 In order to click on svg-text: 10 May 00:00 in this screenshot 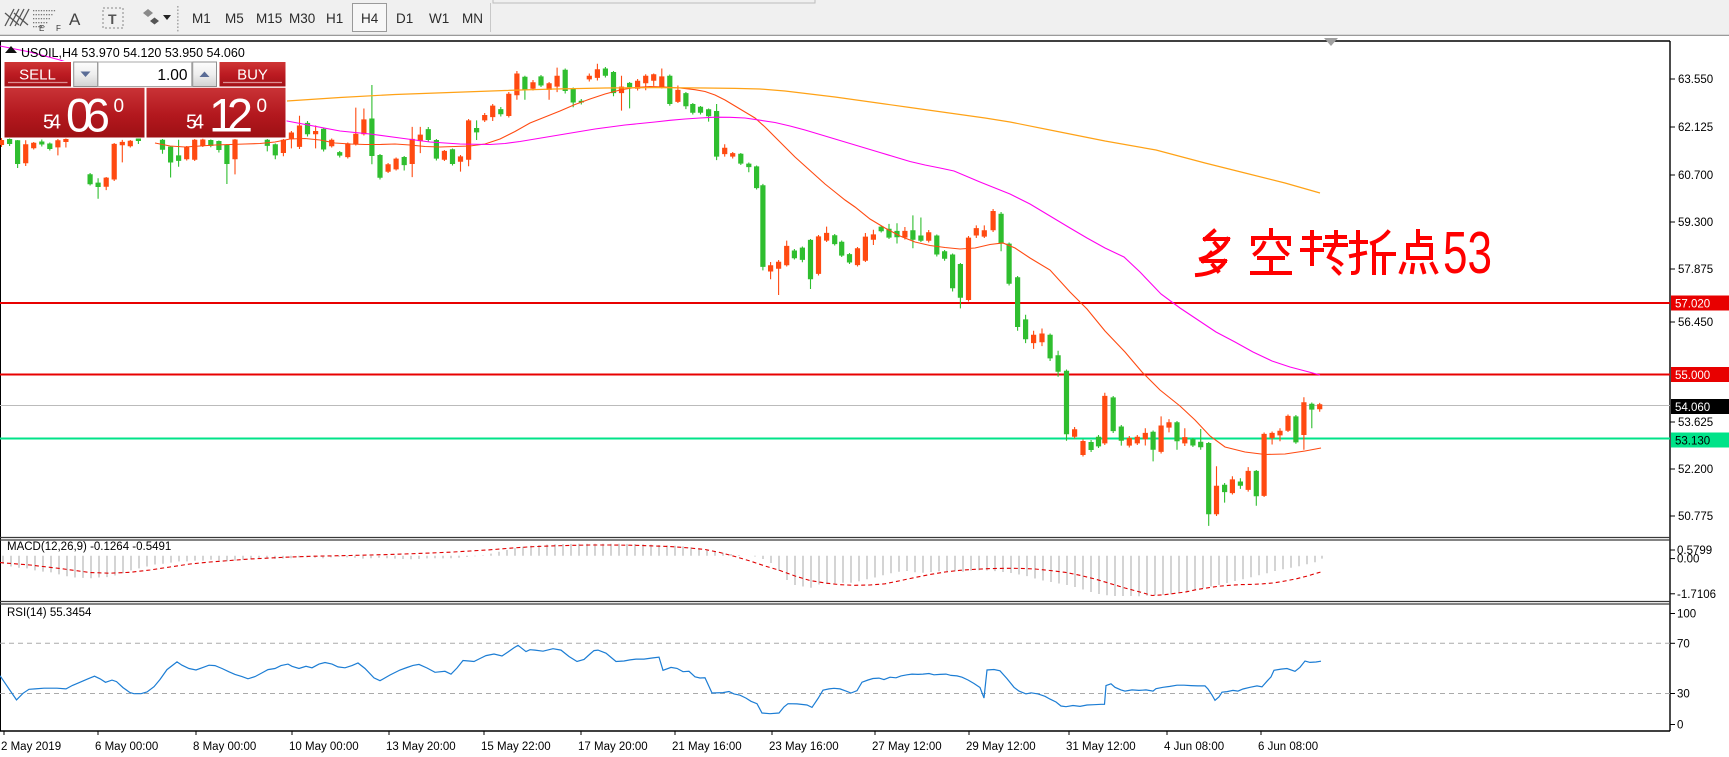, I will do `click(324, 747)`.